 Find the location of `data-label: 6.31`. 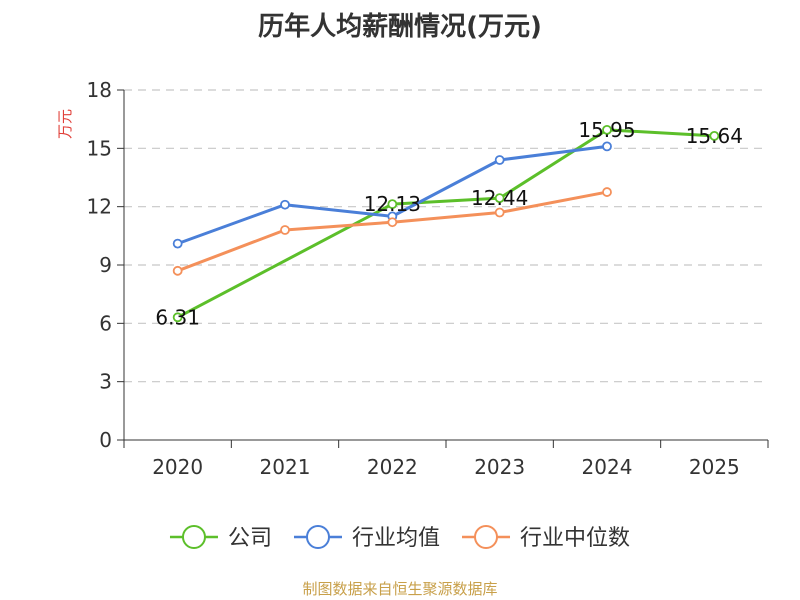

data-label: 6.31 is located at coordinates (177, 317).